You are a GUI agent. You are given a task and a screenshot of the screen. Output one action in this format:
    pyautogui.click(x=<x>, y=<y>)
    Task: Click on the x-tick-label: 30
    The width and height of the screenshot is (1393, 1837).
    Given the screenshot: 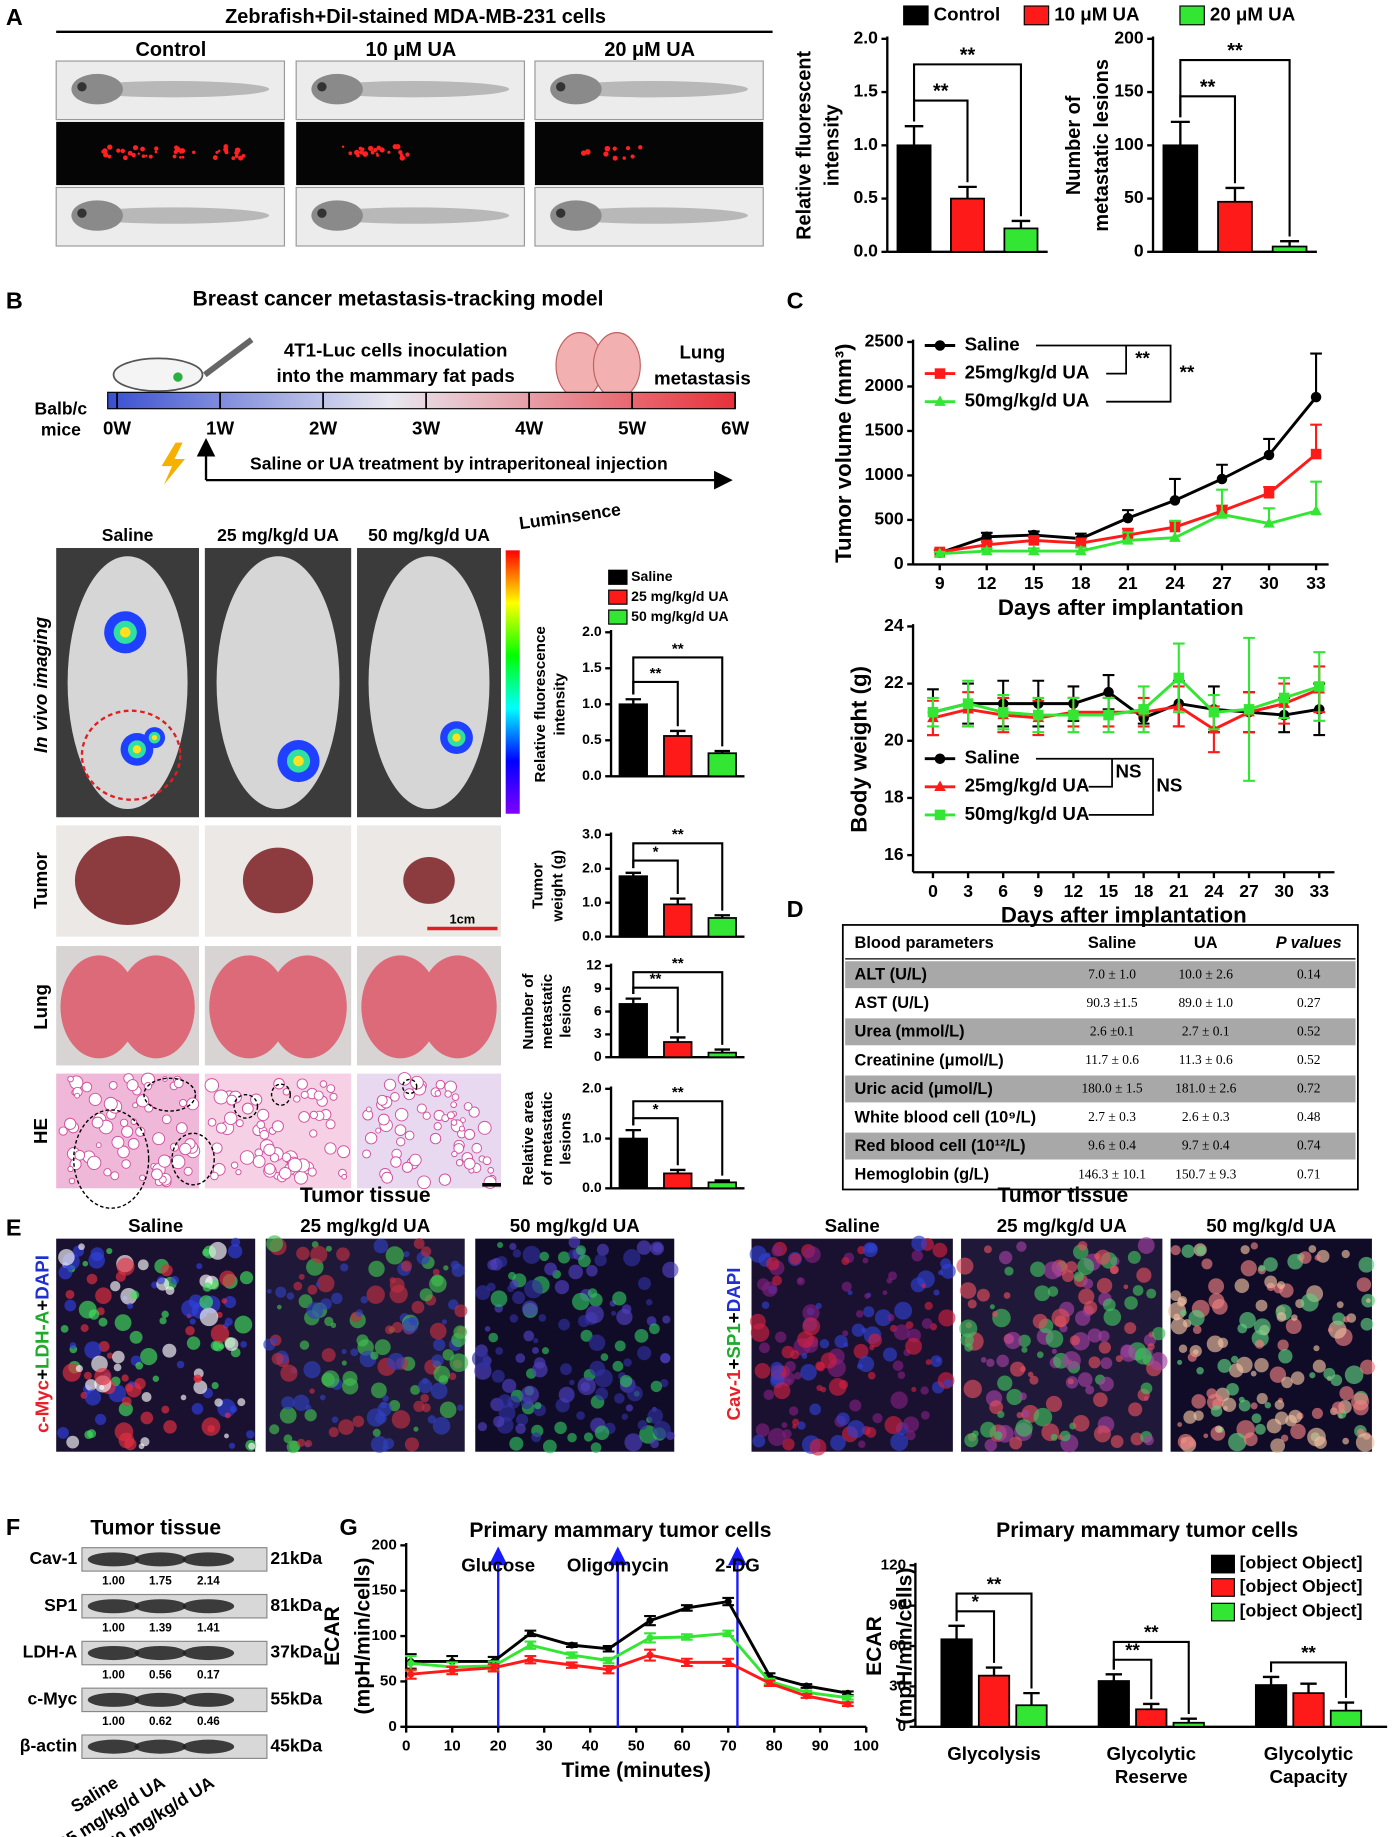 What is the action you would take?
    pyautogui.click(x=1269, y=583)
    